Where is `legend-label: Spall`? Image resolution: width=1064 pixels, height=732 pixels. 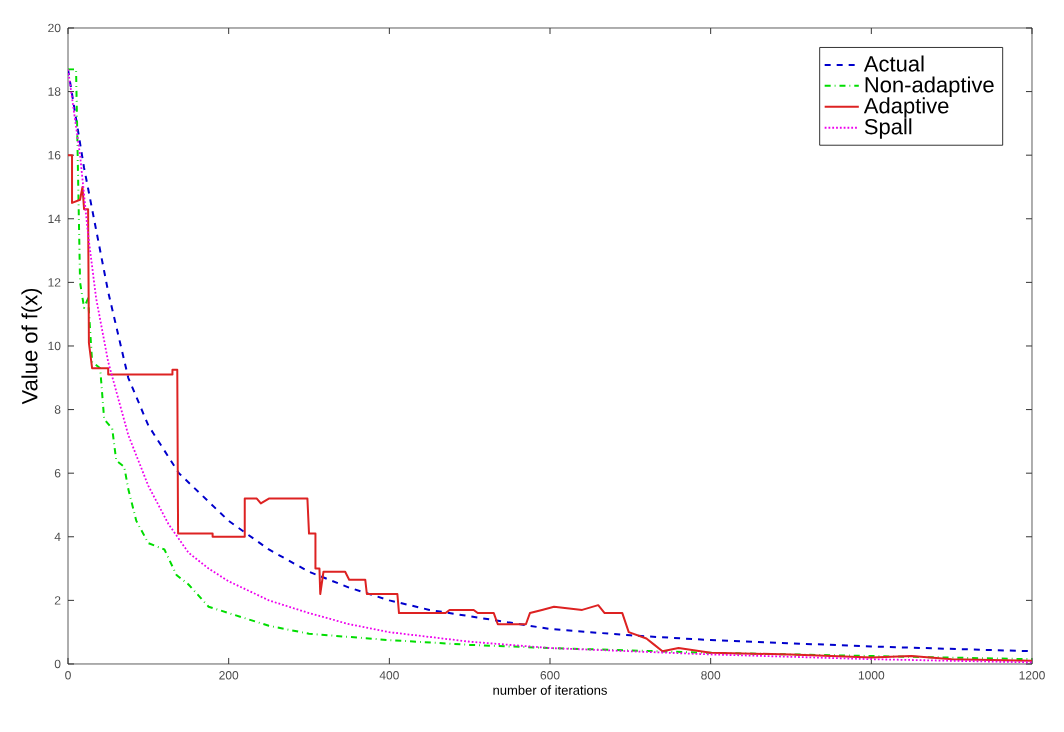
legend-label: Spall is located at coordinates (888, 128).